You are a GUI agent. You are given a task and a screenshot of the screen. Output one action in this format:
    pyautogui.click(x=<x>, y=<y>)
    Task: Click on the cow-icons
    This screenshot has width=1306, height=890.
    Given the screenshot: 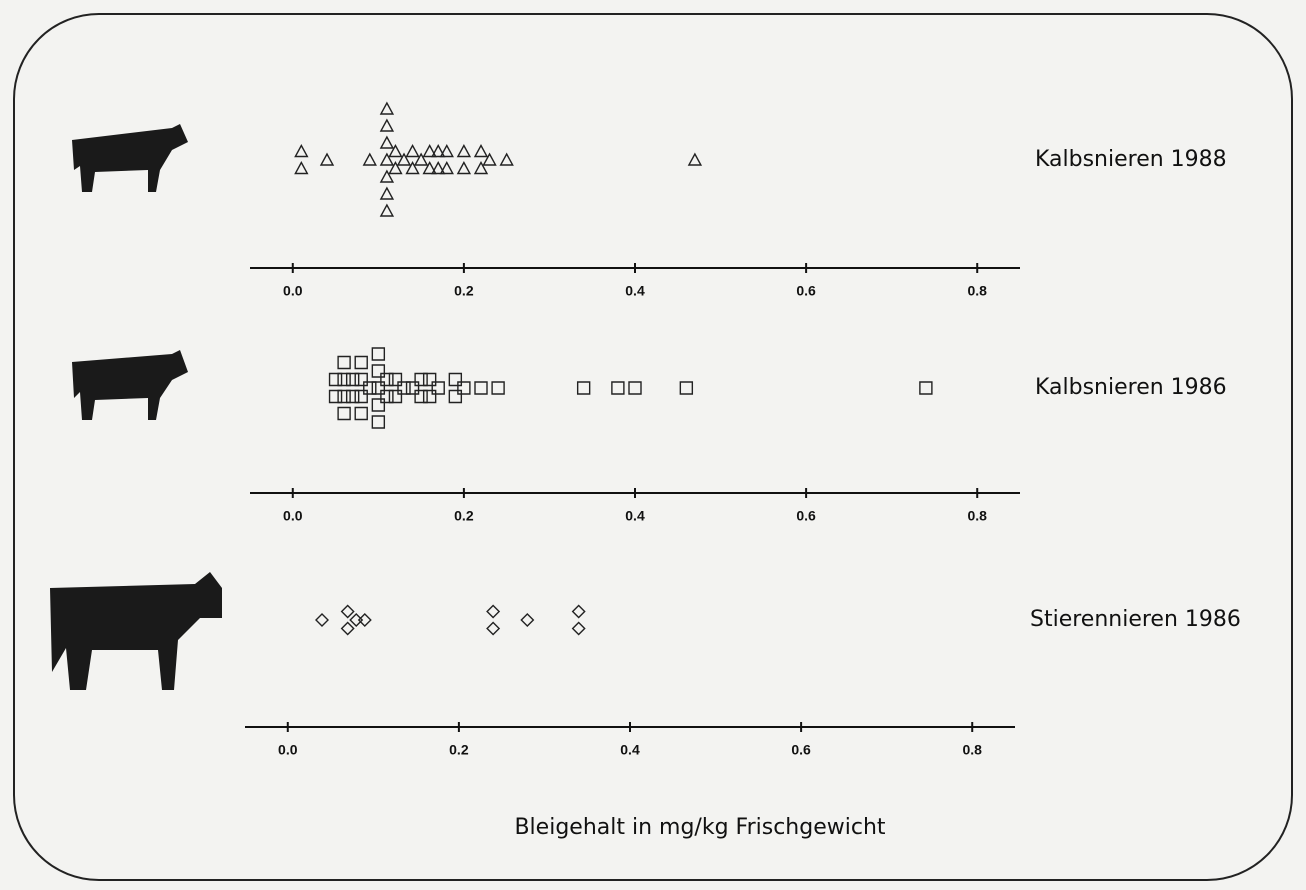 What is the action you would take?
    pyautogui.click(x=136, y=407)
    